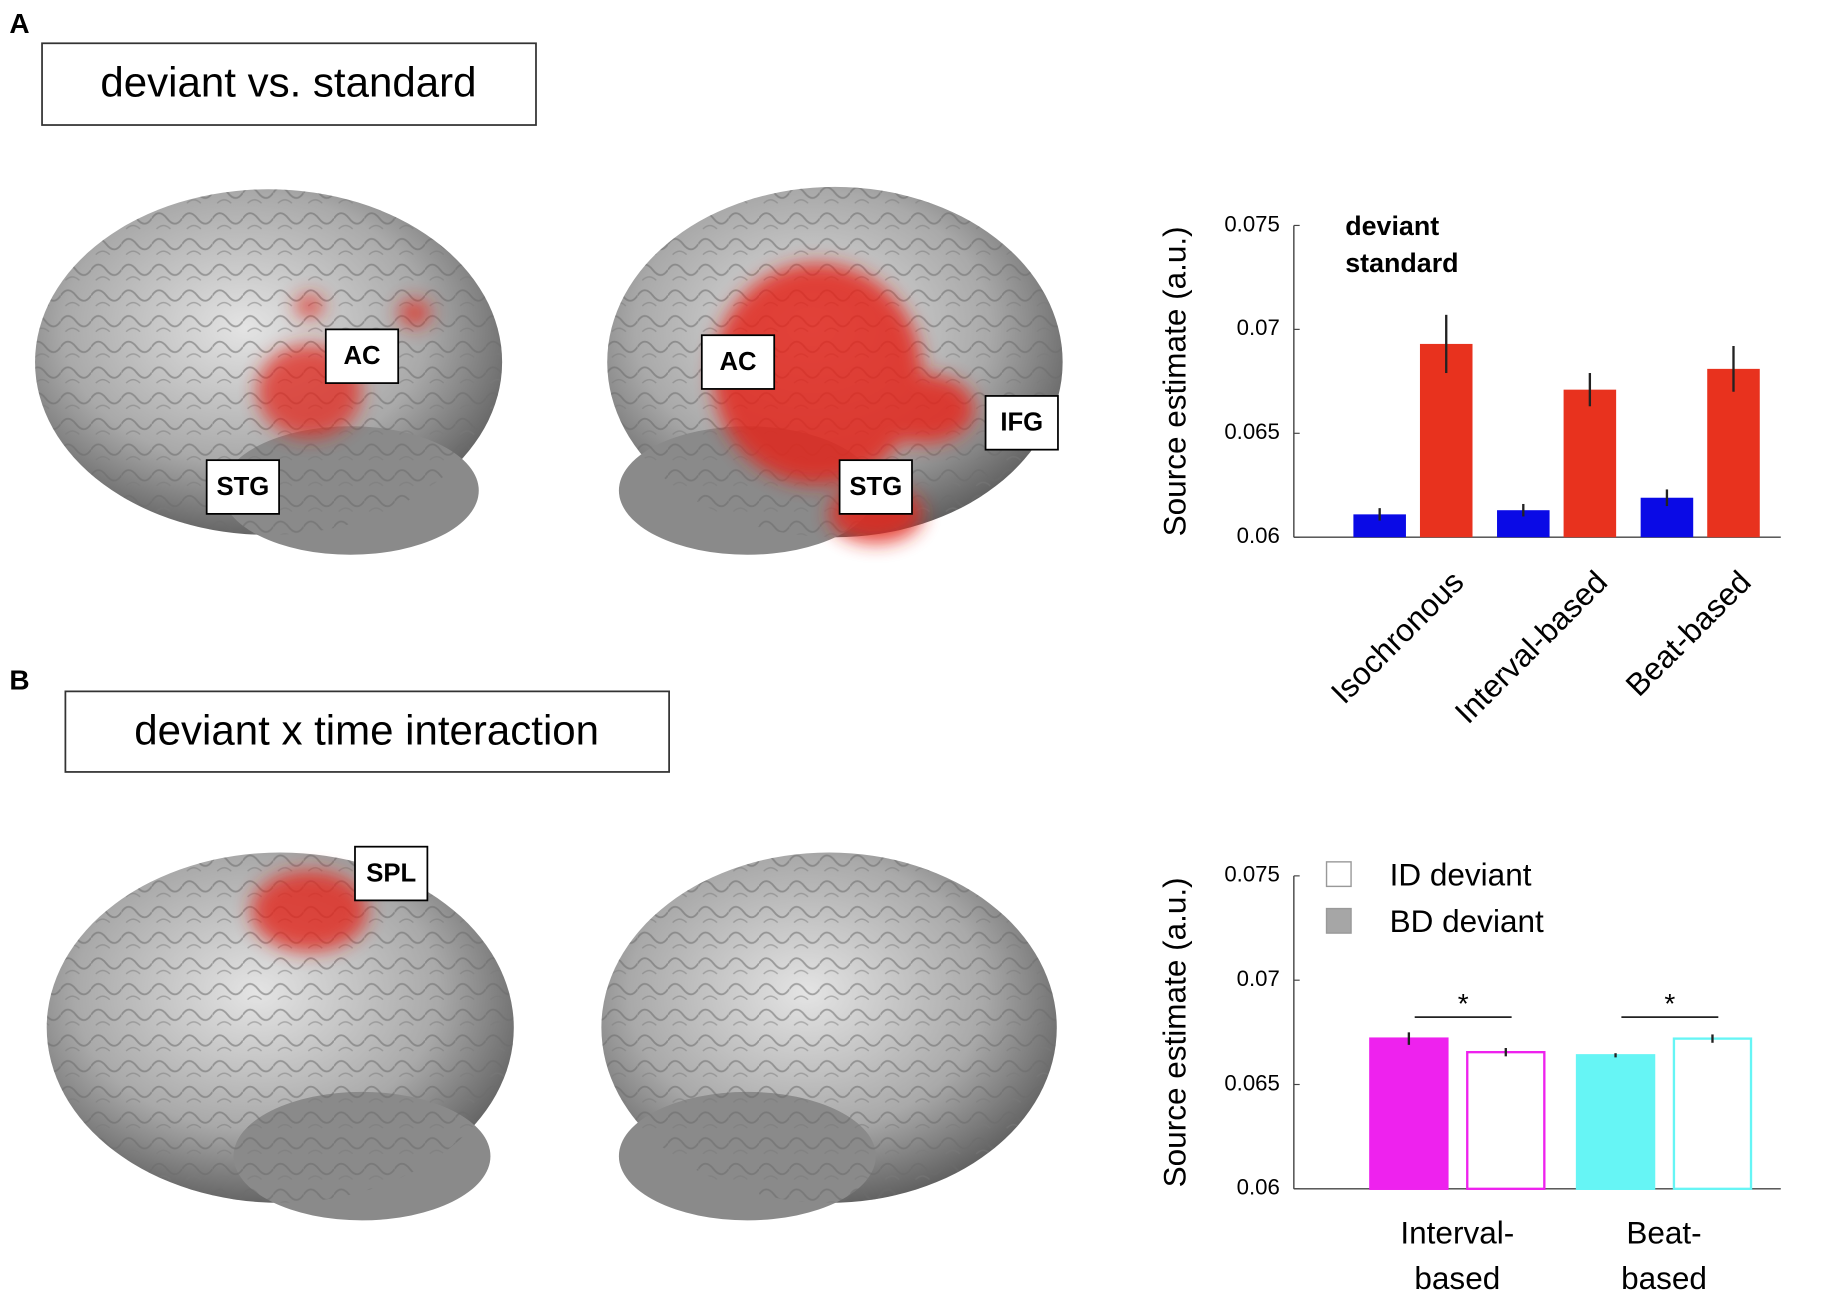 Image resolution: width=1831 pixels, height=1306 pixels. I want to click on region-label: SPL, so click(391, 873).